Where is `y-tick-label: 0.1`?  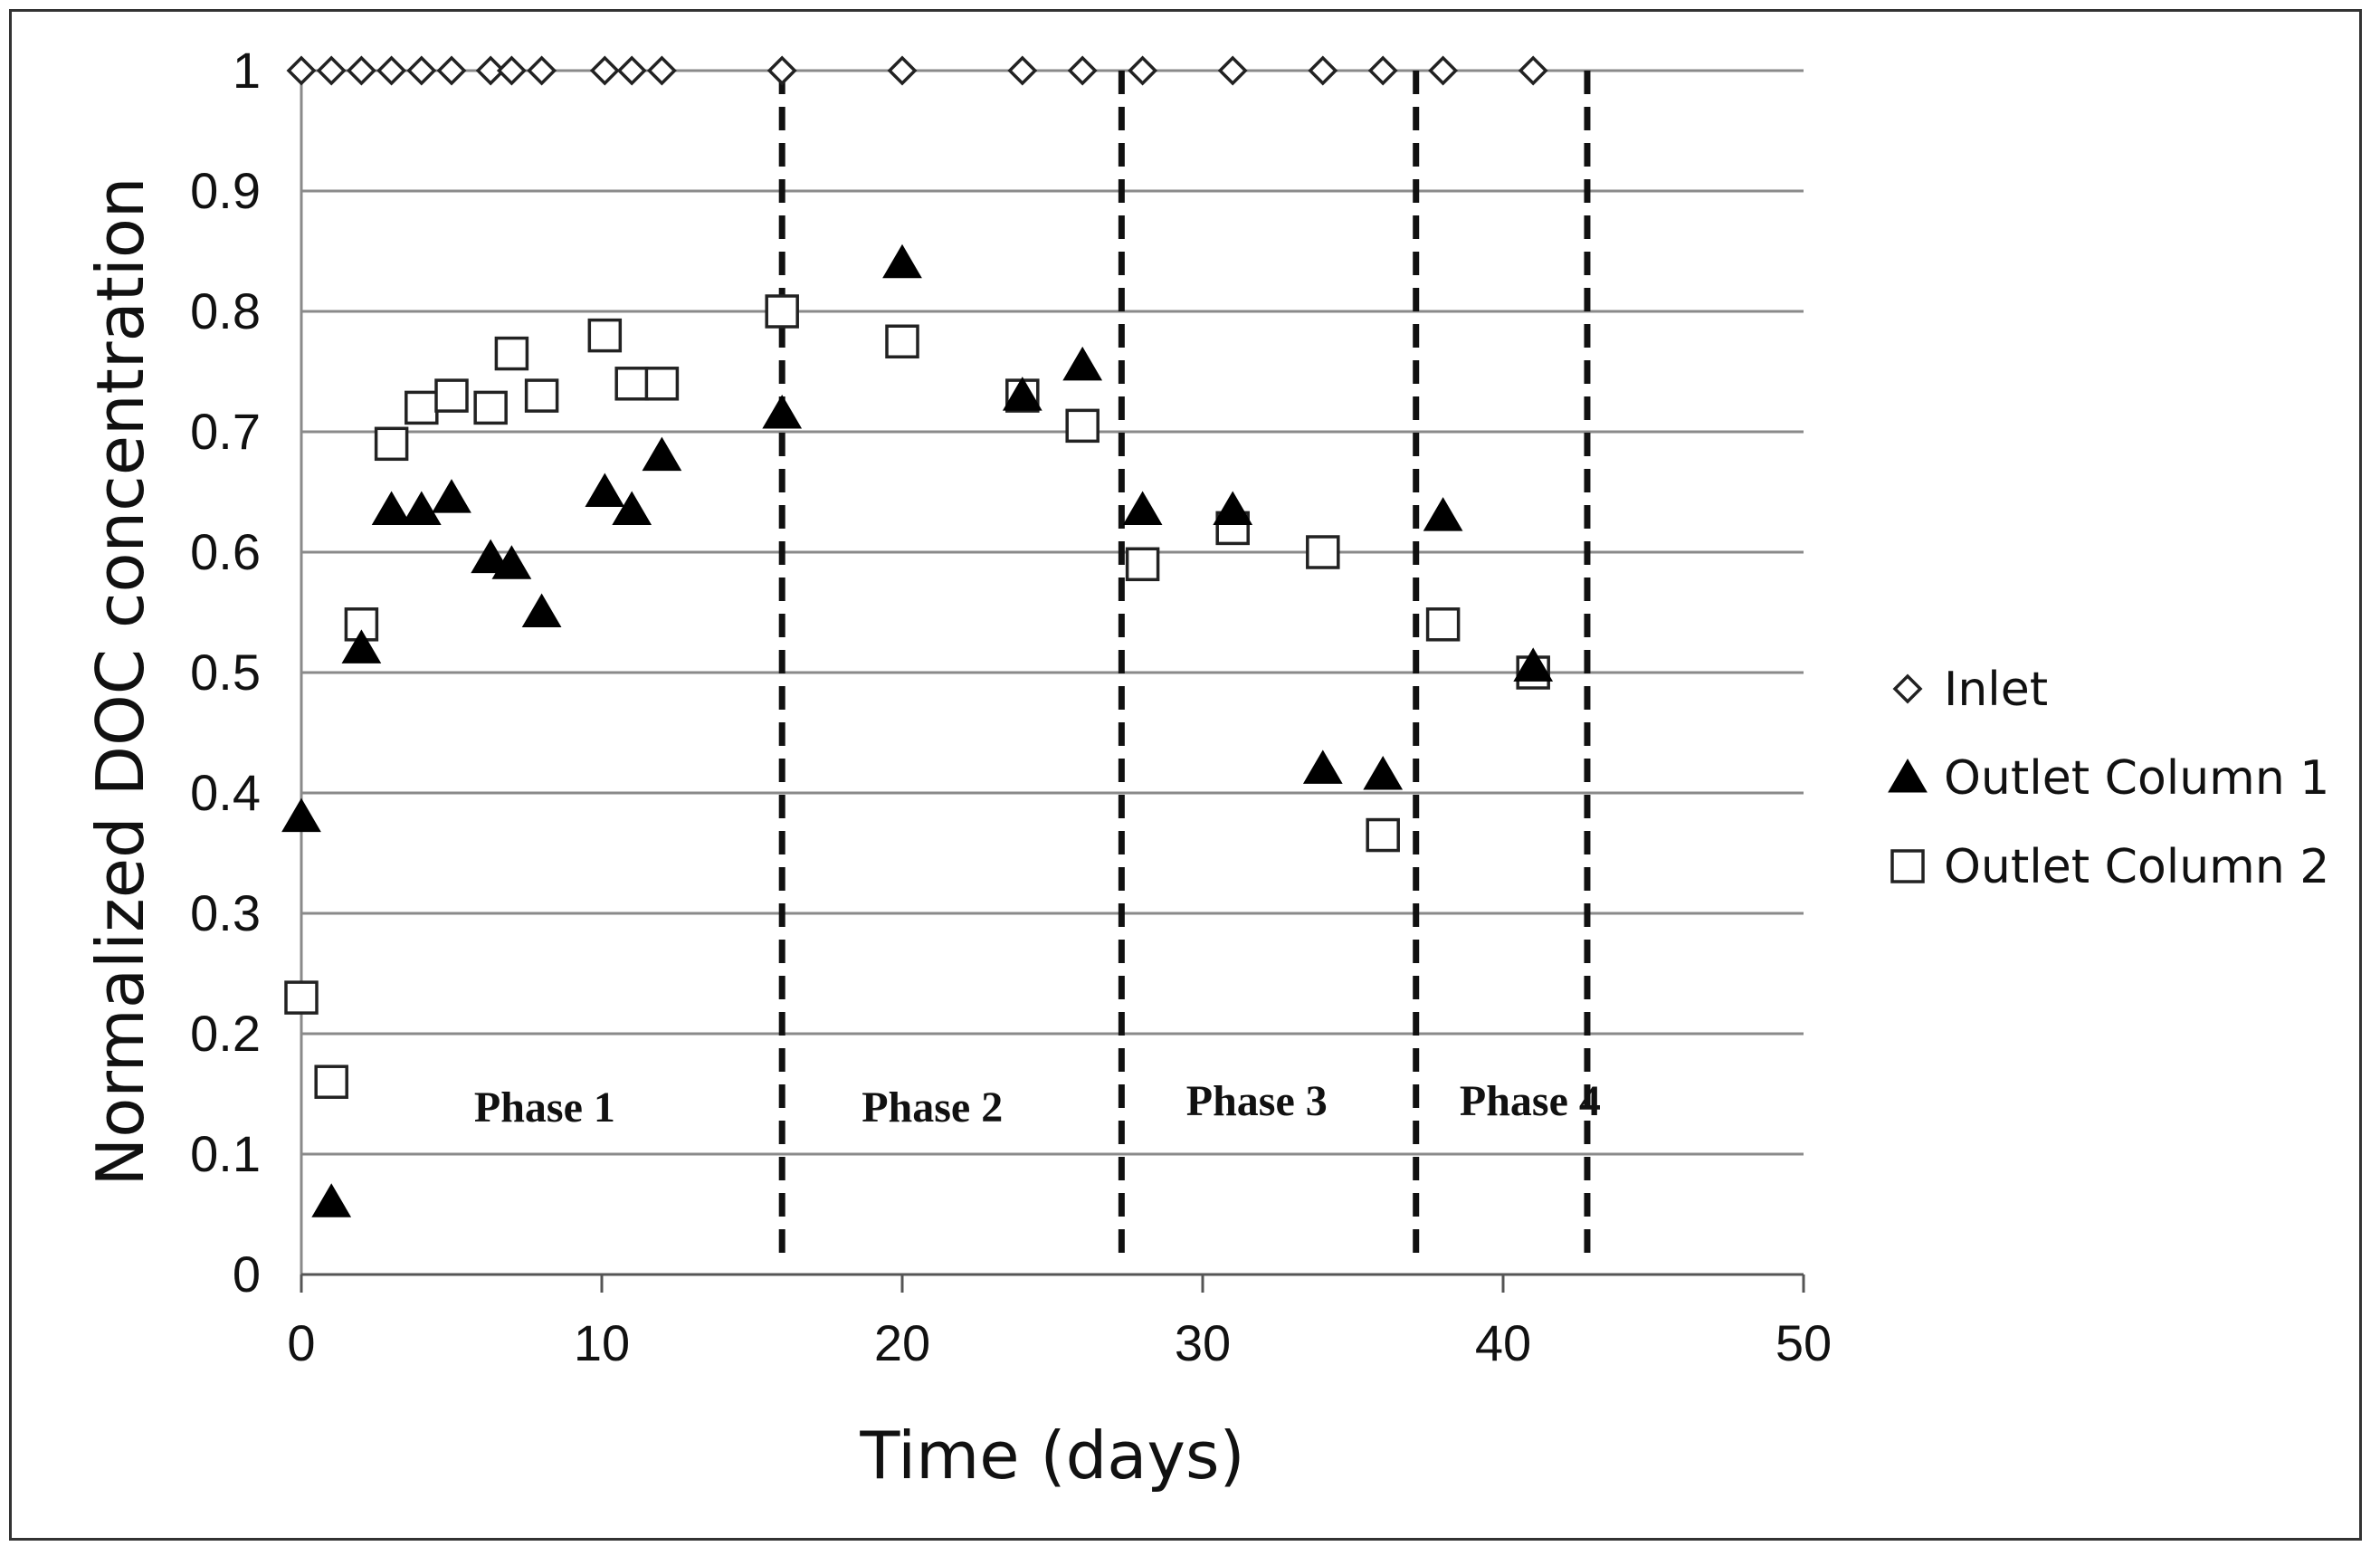
y-tick-label: 0.1 is located at coordinates (225, 1153).